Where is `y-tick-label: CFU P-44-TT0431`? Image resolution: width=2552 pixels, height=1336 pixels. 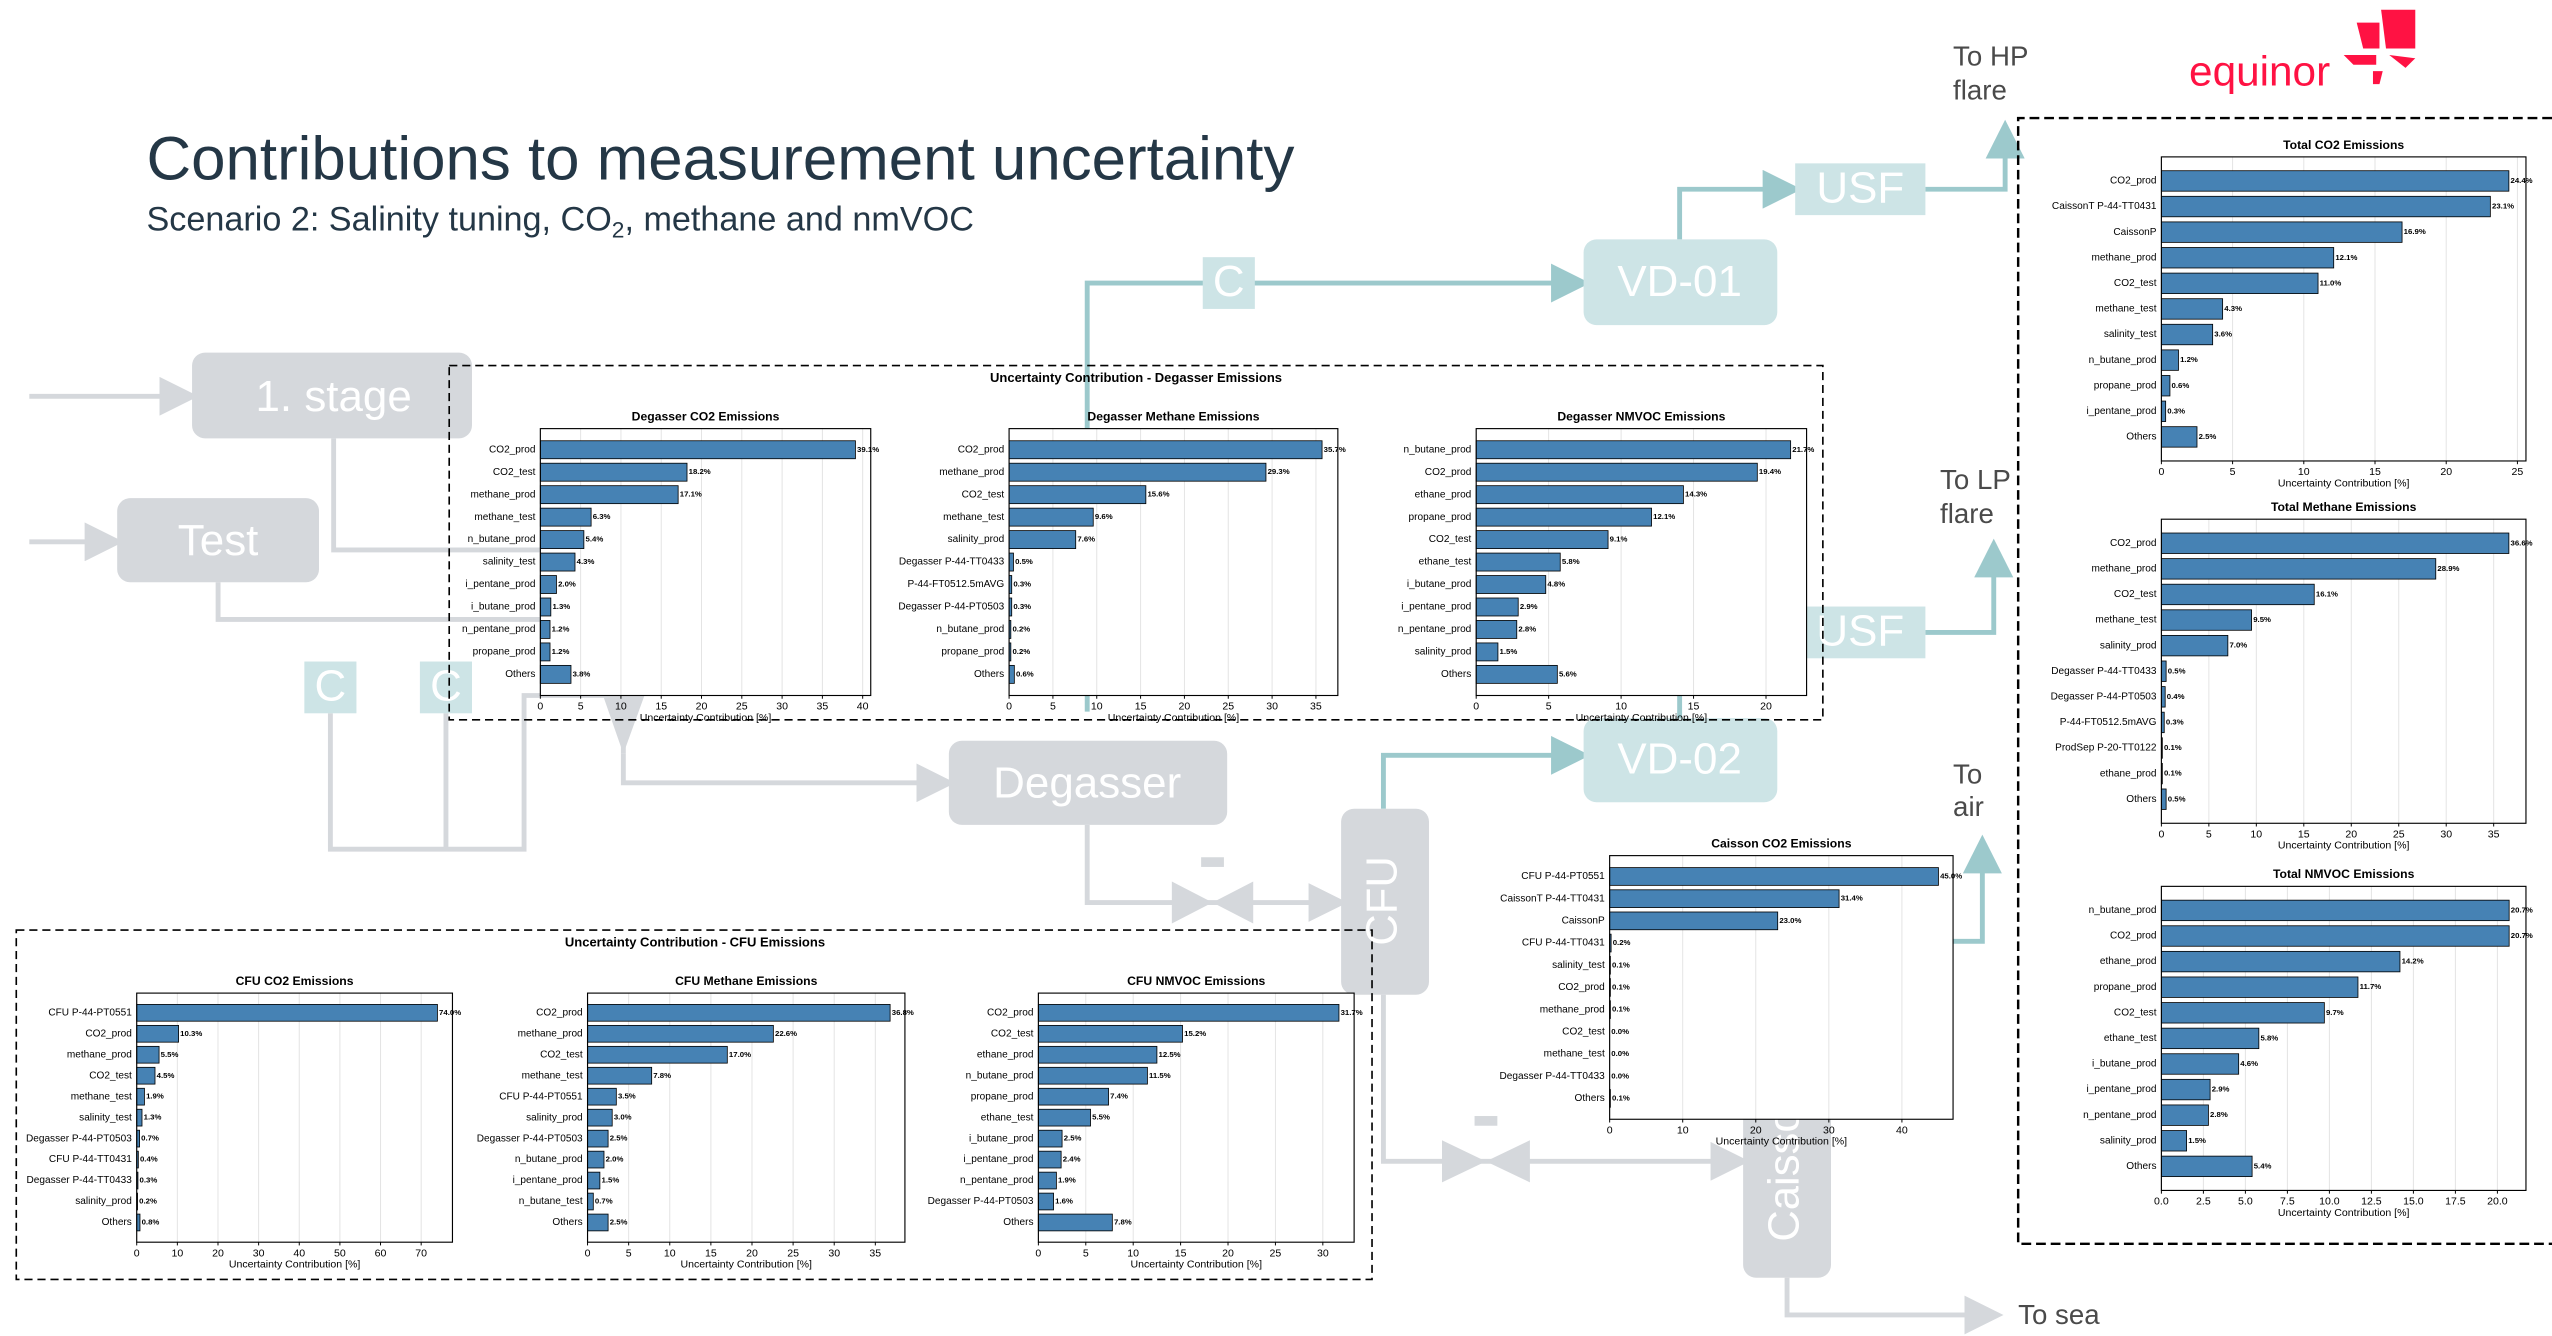
y-tick-label: CFU P-44-TT0431 is located at coordinates (90, 1159).